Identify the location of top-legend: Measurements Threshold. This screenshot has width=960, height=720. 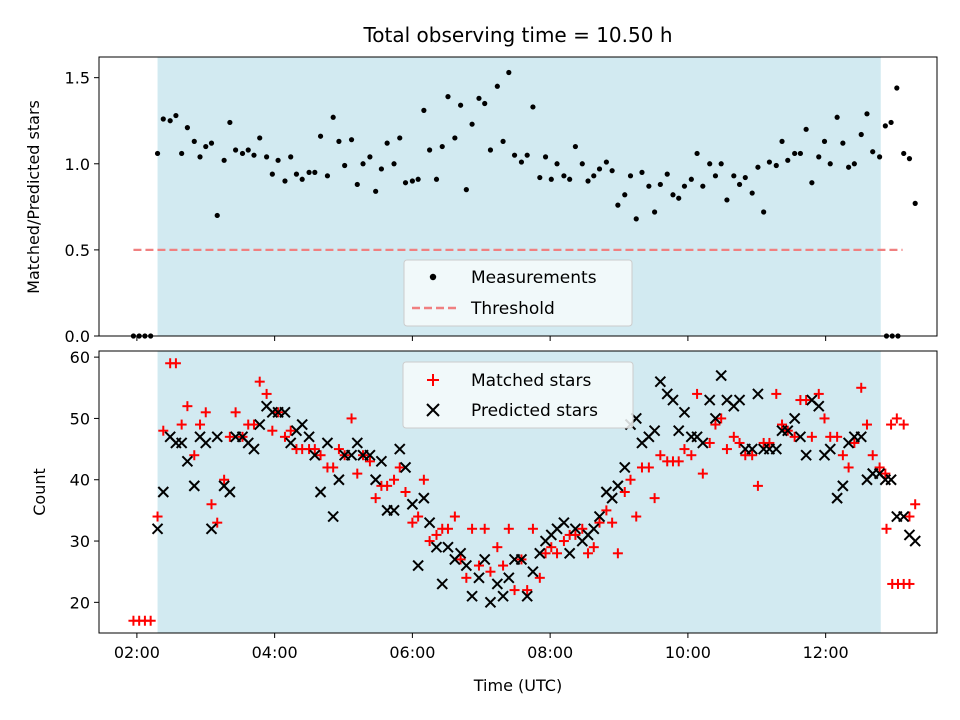
(518, 293).